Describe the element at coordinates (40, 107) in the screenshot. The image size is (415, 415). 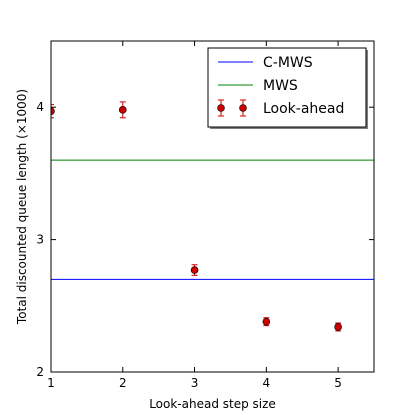
I see `y-tick-label: 4` at that location.